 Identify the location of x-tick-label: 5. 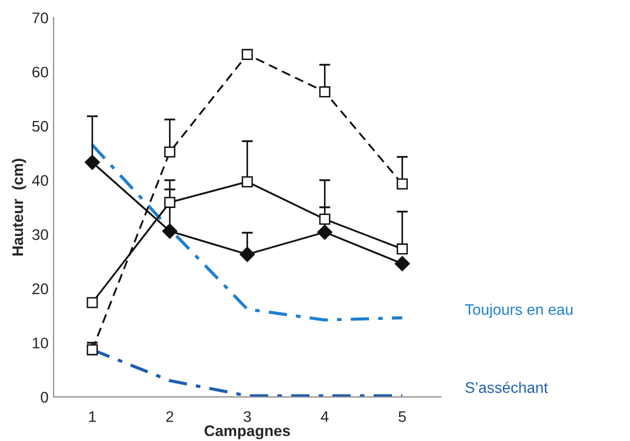
(402, 416).